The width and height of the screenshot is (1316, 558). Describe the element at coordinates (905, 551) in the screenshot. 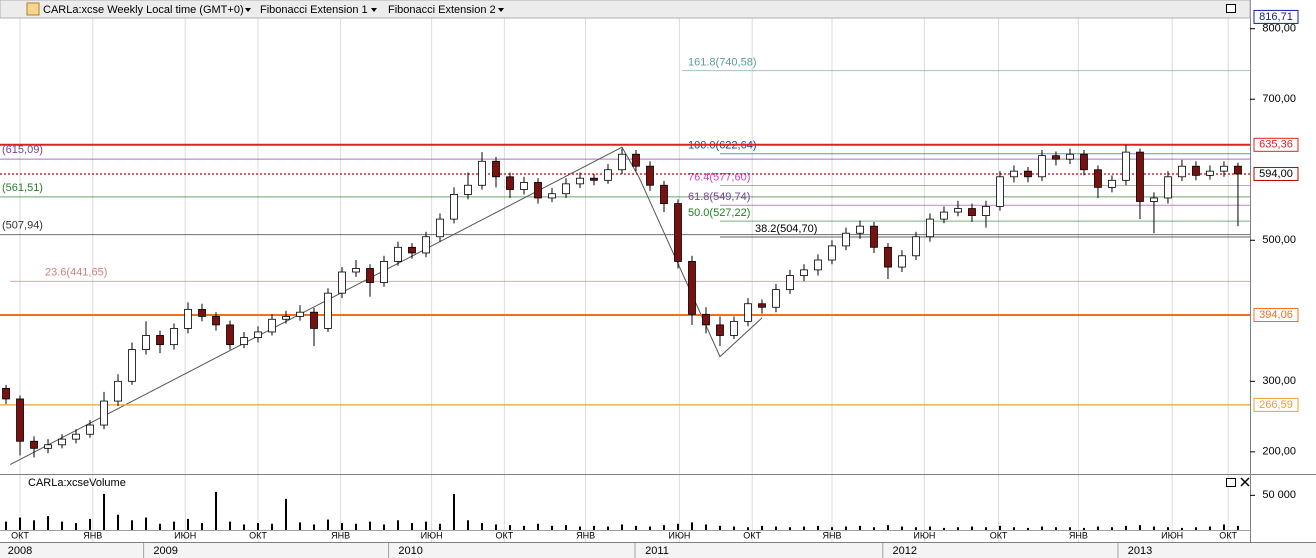

I see `year-label: 2012` at that location.